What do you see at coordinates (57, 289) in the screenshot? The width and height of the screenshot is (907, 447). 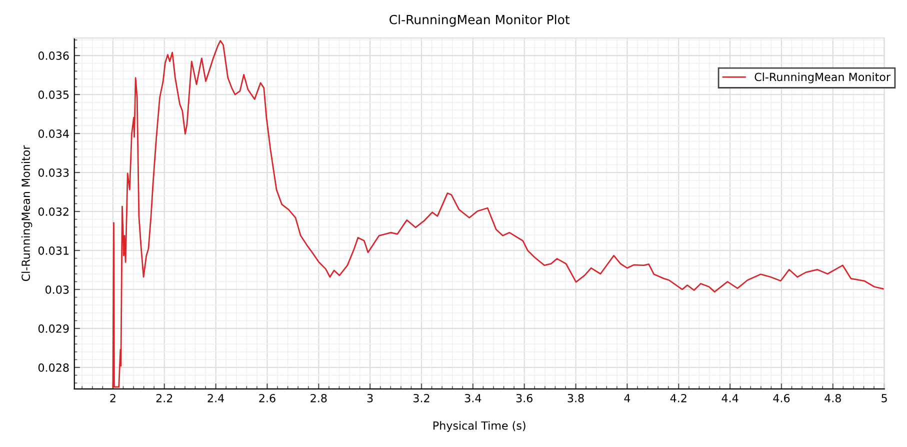 I see `y-tick-label: 0.03` at bounding box center [57, 289].